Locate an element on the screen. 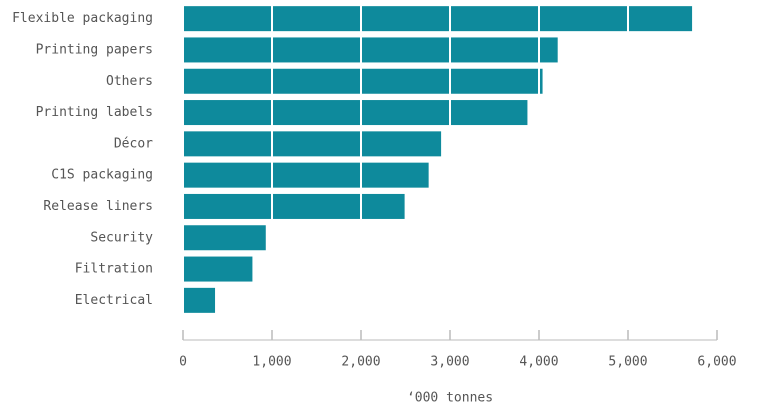  y-tick-label: Others is located at coordinates (129, 81).